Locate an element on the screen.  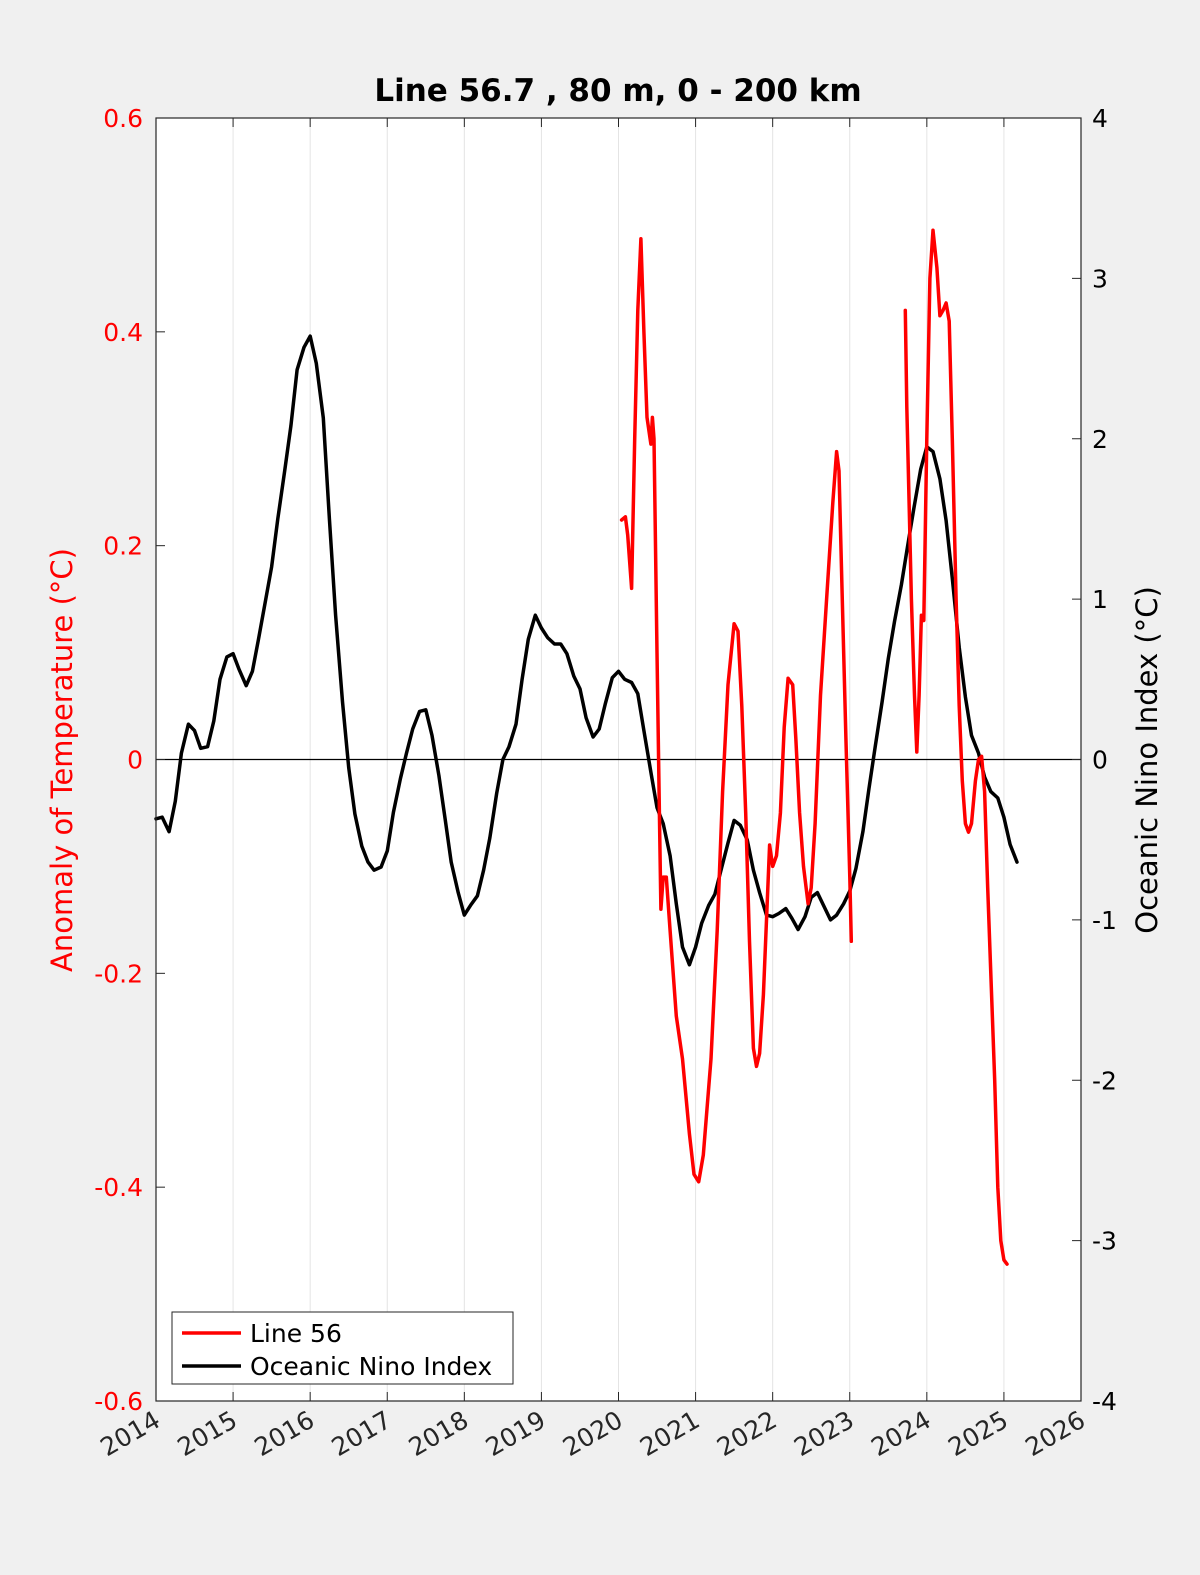
y-left-tick-label: -0.2 is located at coordinates (118, 973).